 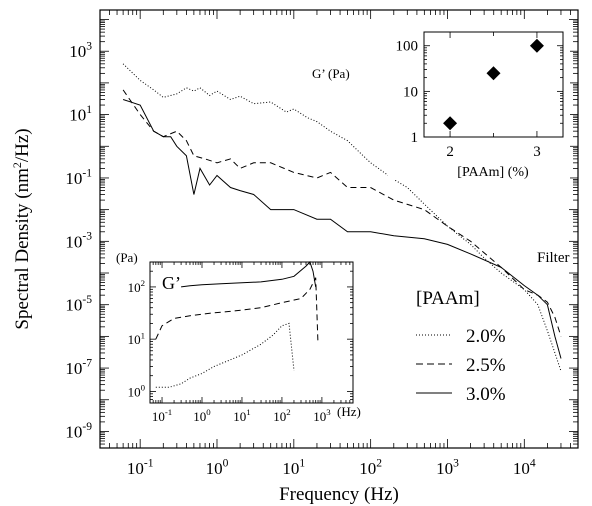 What do you see at coordinates (202, 415) in the screenshot?
I see `inset2-x-tick-label-1: 10⁰` at bounding box center [202, 415].